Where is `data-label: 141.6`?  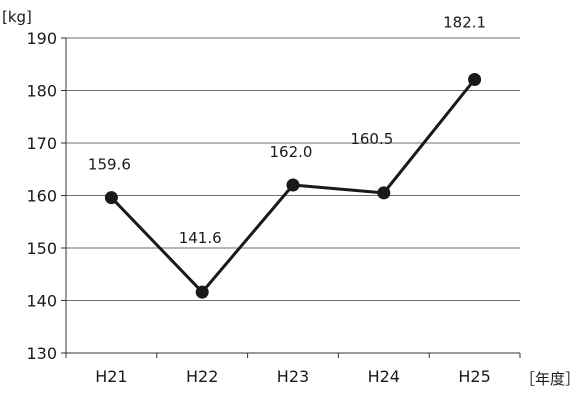
data-label: 141.6 is located at coordinates (200, 238).